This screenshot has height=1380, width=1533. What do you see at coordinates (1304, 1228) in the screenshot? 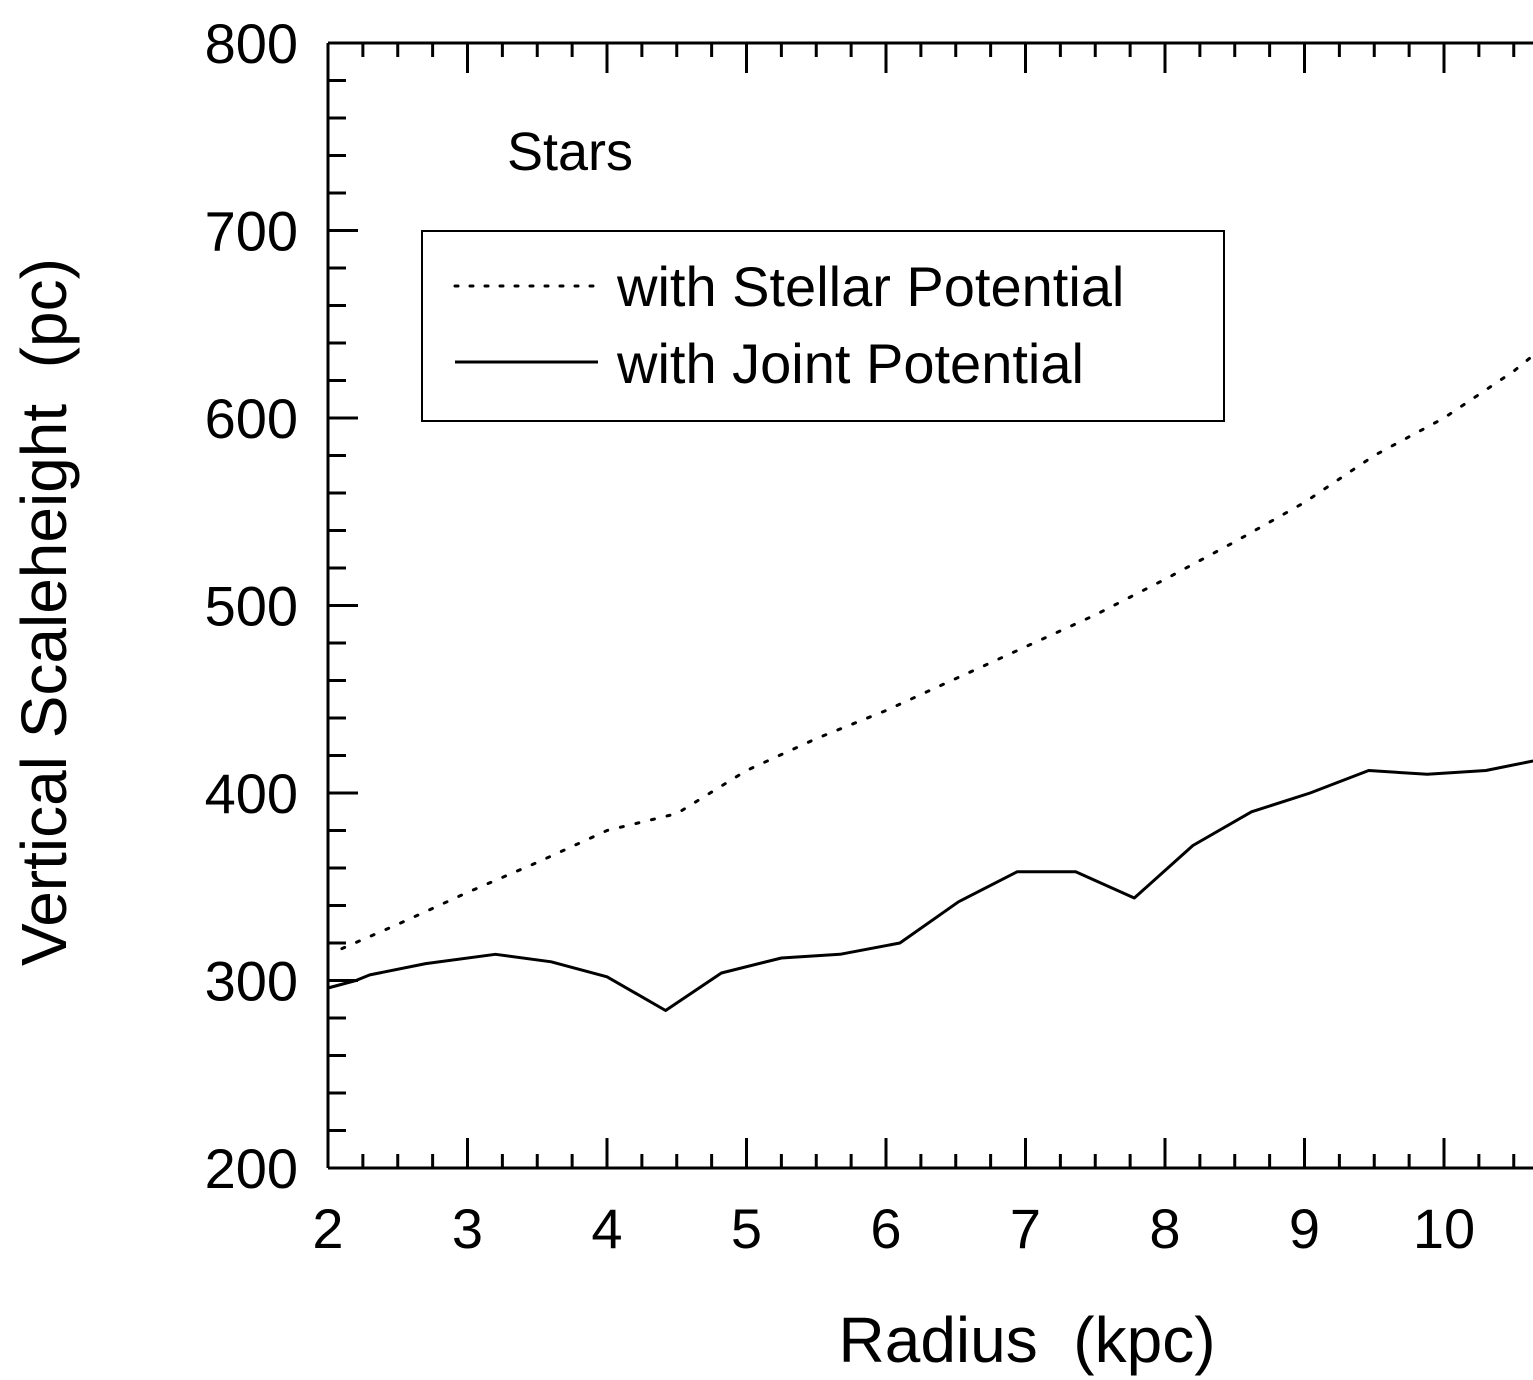
I see `x-tick-label: 9` at bounding box center [1304, 1228].